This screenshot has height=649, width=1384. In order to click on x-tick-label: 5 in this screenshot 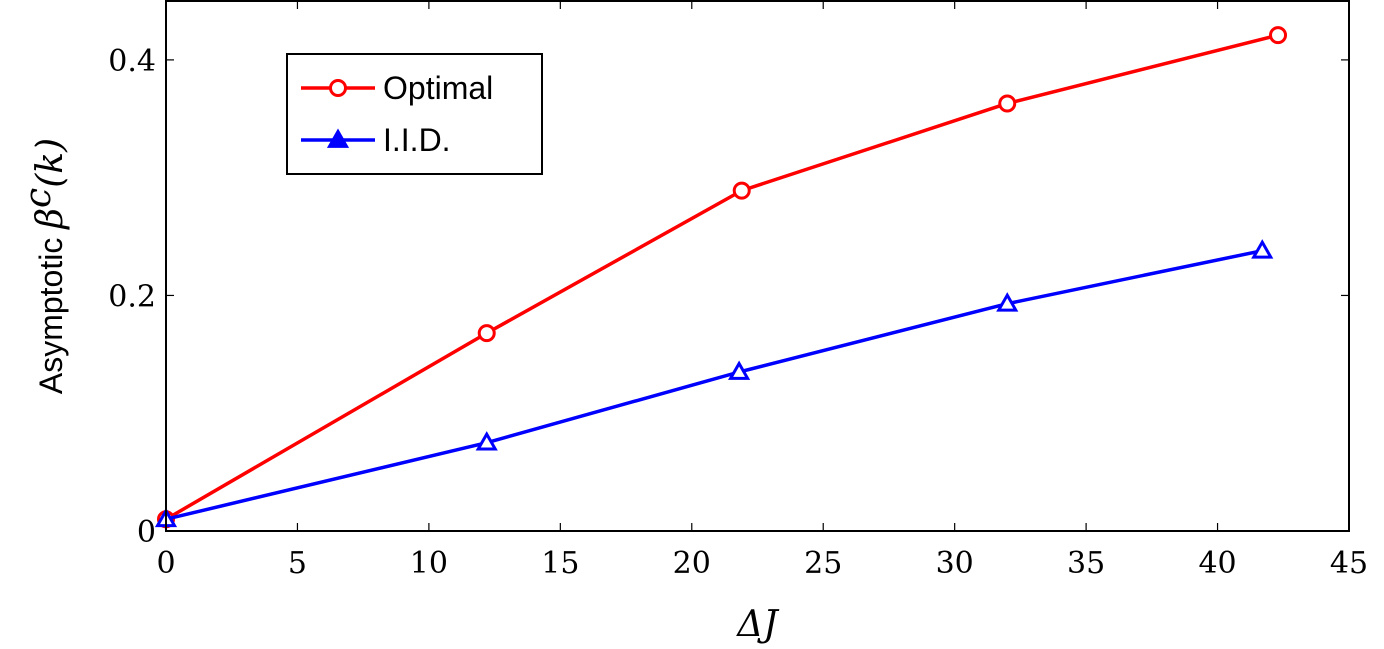, I will do `click(297, 563)`.